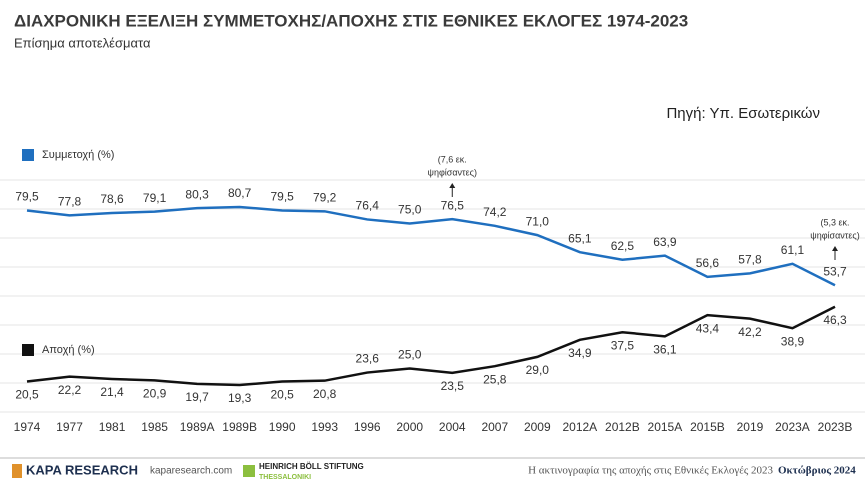  What do you see at coordinates (70, 390) in the screenshot?
I see `data-label: 22,2` at bounding box center [70, 390].